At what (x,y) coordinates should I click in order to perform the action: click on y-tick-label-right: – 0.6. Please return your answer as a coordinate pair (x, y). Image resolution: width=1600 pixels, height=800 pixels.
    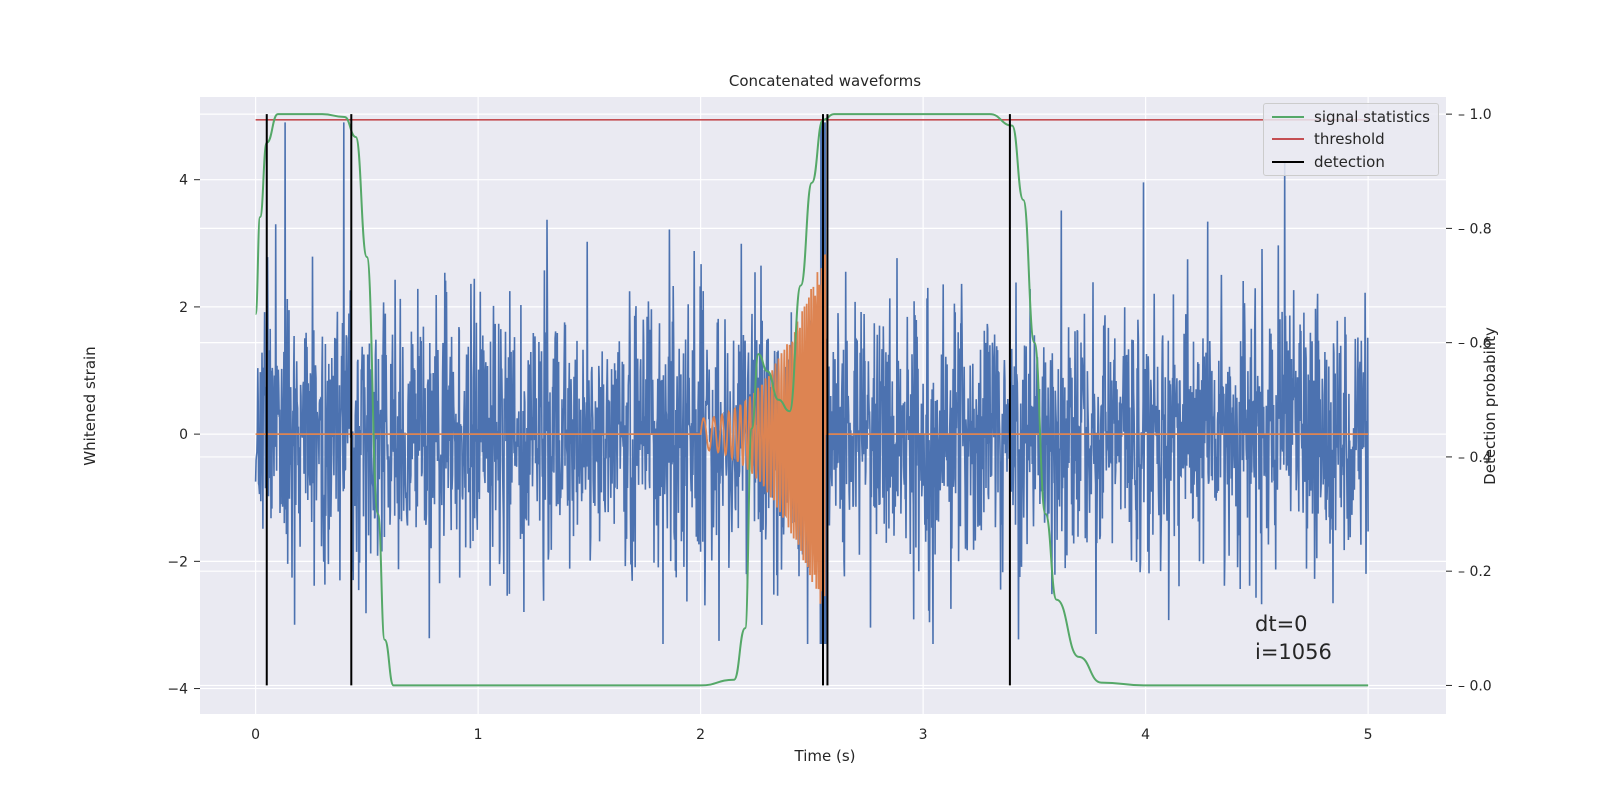
    Looking at the image, I should click on (1475, 344).